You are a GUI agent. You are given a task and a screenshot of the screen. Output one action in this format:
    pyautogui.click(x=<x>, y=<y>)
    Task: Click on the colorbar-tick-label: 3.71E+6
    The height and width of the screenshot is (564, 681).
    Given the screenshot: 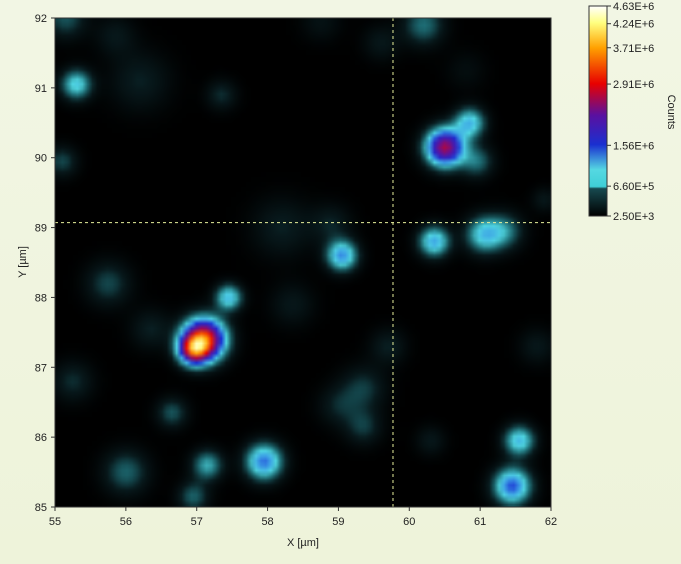 What is the action you would take?
    pyautogui.click(x=633, y=49)
    